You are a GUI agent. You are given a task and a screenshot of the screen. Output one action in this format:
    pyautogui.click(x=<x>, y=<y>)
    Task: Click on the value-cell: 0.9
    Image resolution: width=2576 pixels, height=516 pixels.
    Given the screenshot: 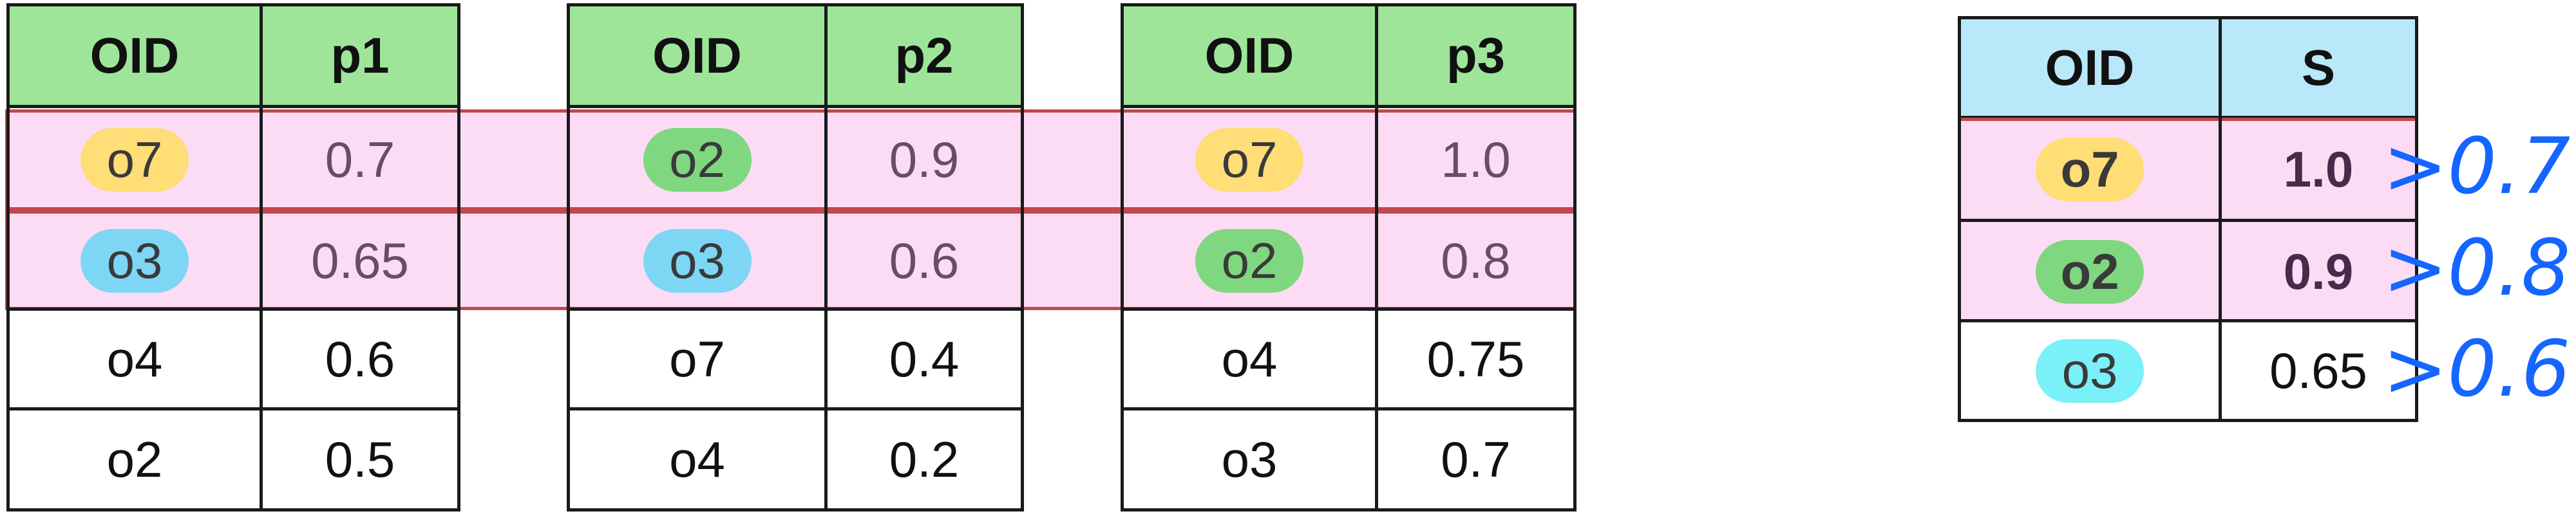 What is the action you would take?
    pyautogui.click(x=924, y=160)
    